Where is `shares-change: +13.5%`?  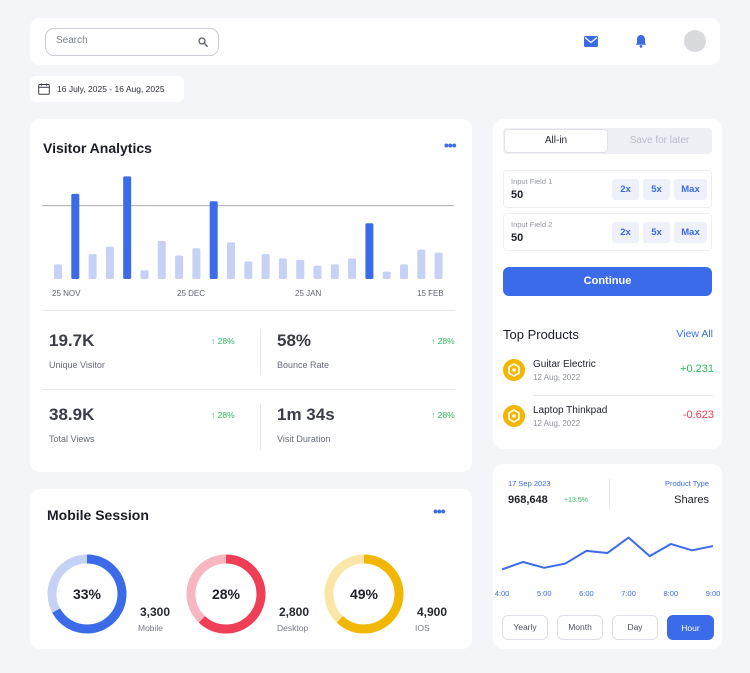
shares-change: +13.5% is located at coordinates (576, 500).